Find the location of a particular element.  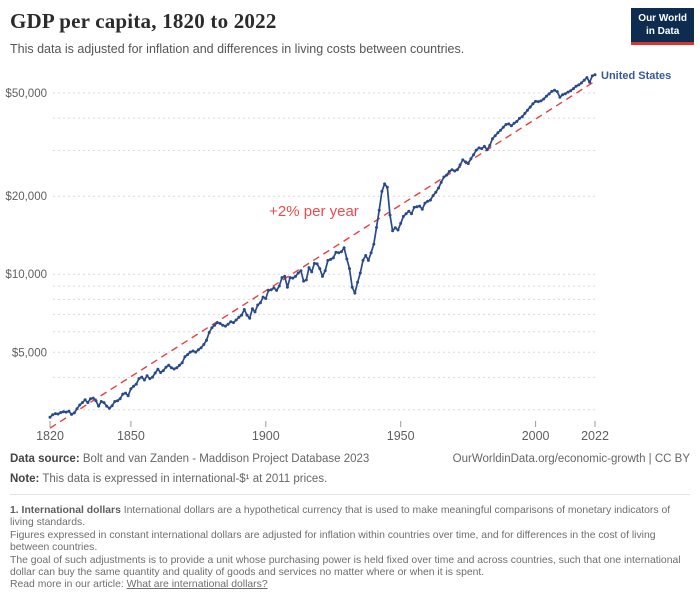

page-title: GDP per capita, 1820 to 2022 is located at coordinates (143, 21).